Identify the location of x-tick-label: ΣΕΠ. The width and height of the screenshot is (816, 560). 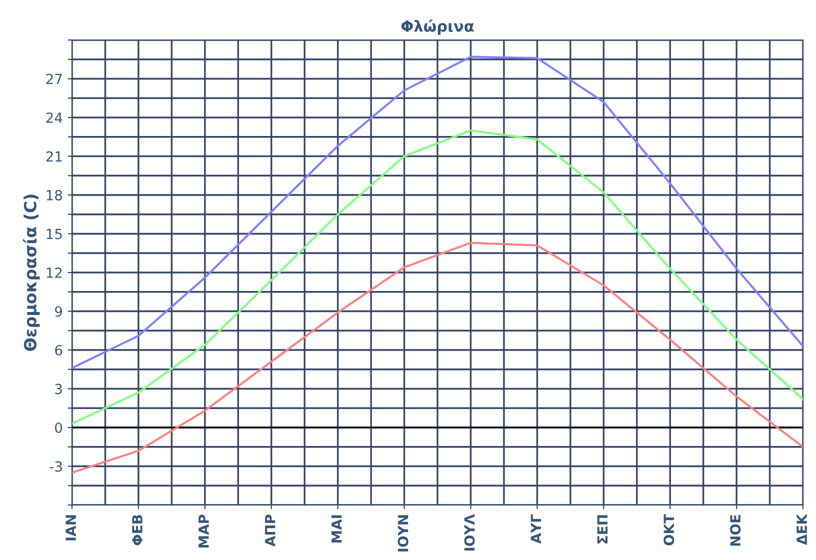
(602, 529).